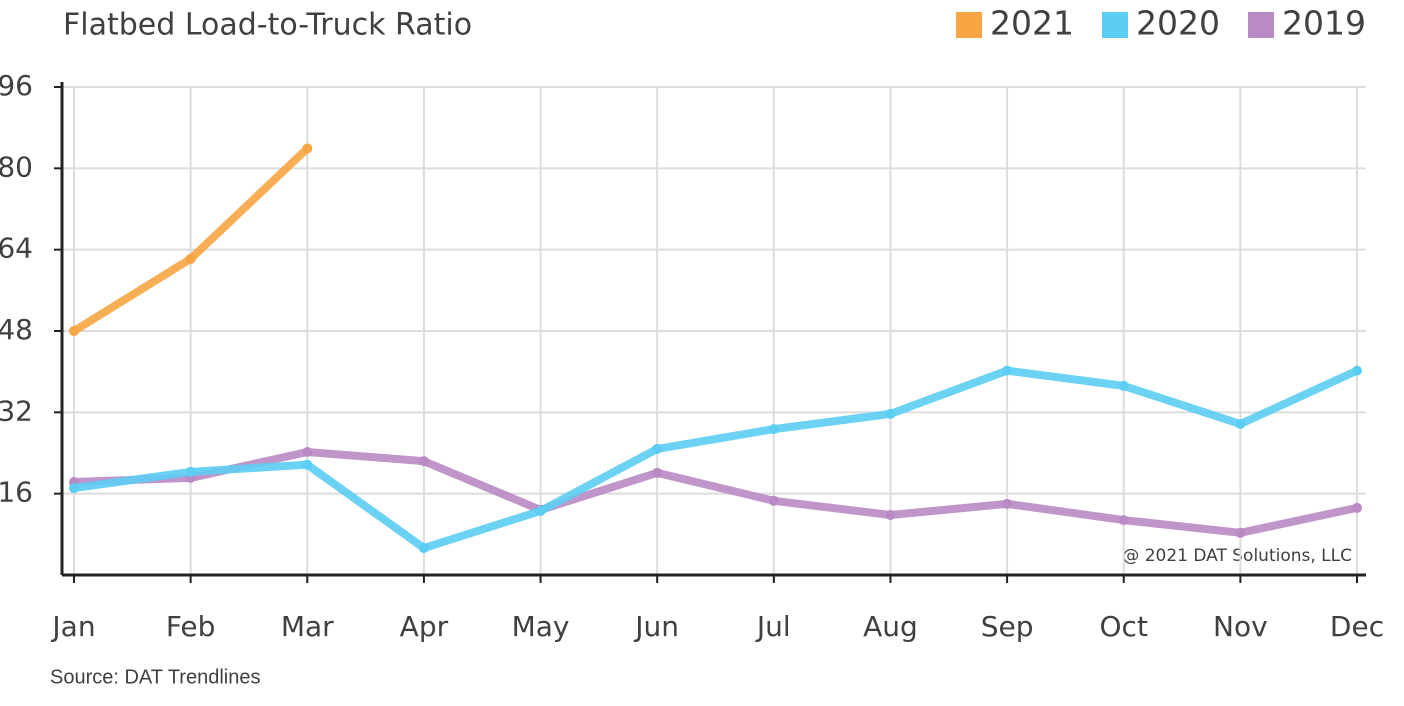  Describe the element at coordinates (1178, 23) in the screenshot. I see `legend-label: 2020` at that location.